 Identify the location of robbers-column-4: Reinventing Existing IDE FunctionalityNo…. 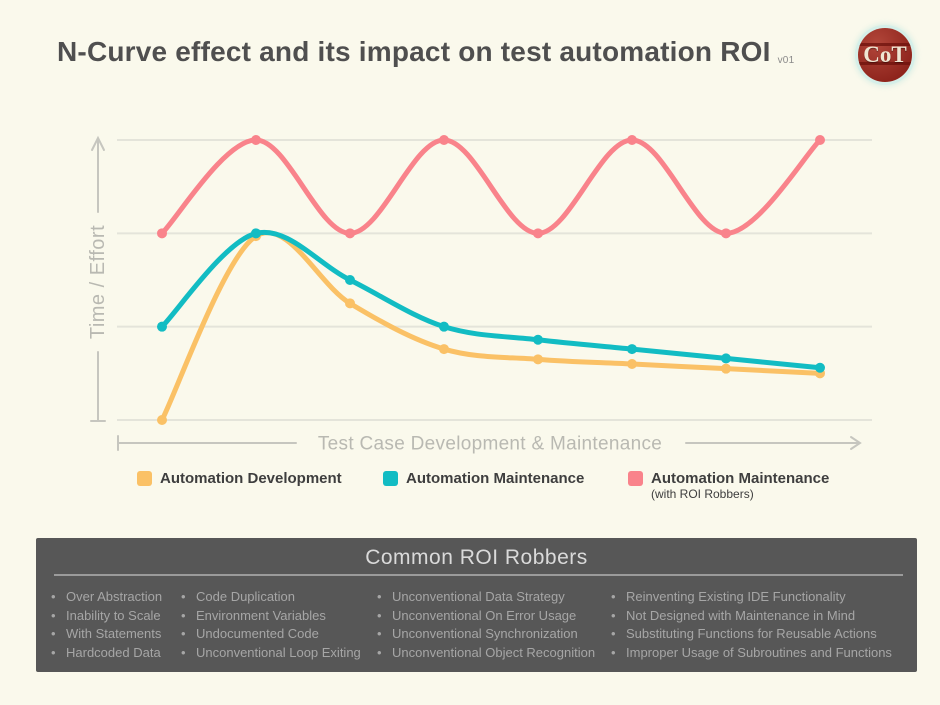
(751, 625).